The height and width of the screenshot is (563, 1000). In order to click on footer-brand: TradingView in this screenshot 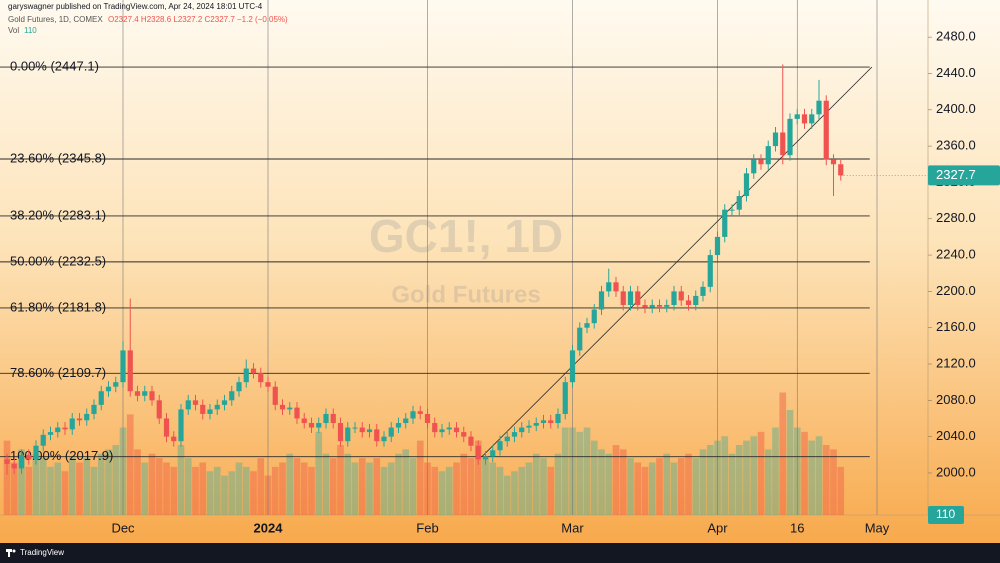, I will do `click(42, 552)`.